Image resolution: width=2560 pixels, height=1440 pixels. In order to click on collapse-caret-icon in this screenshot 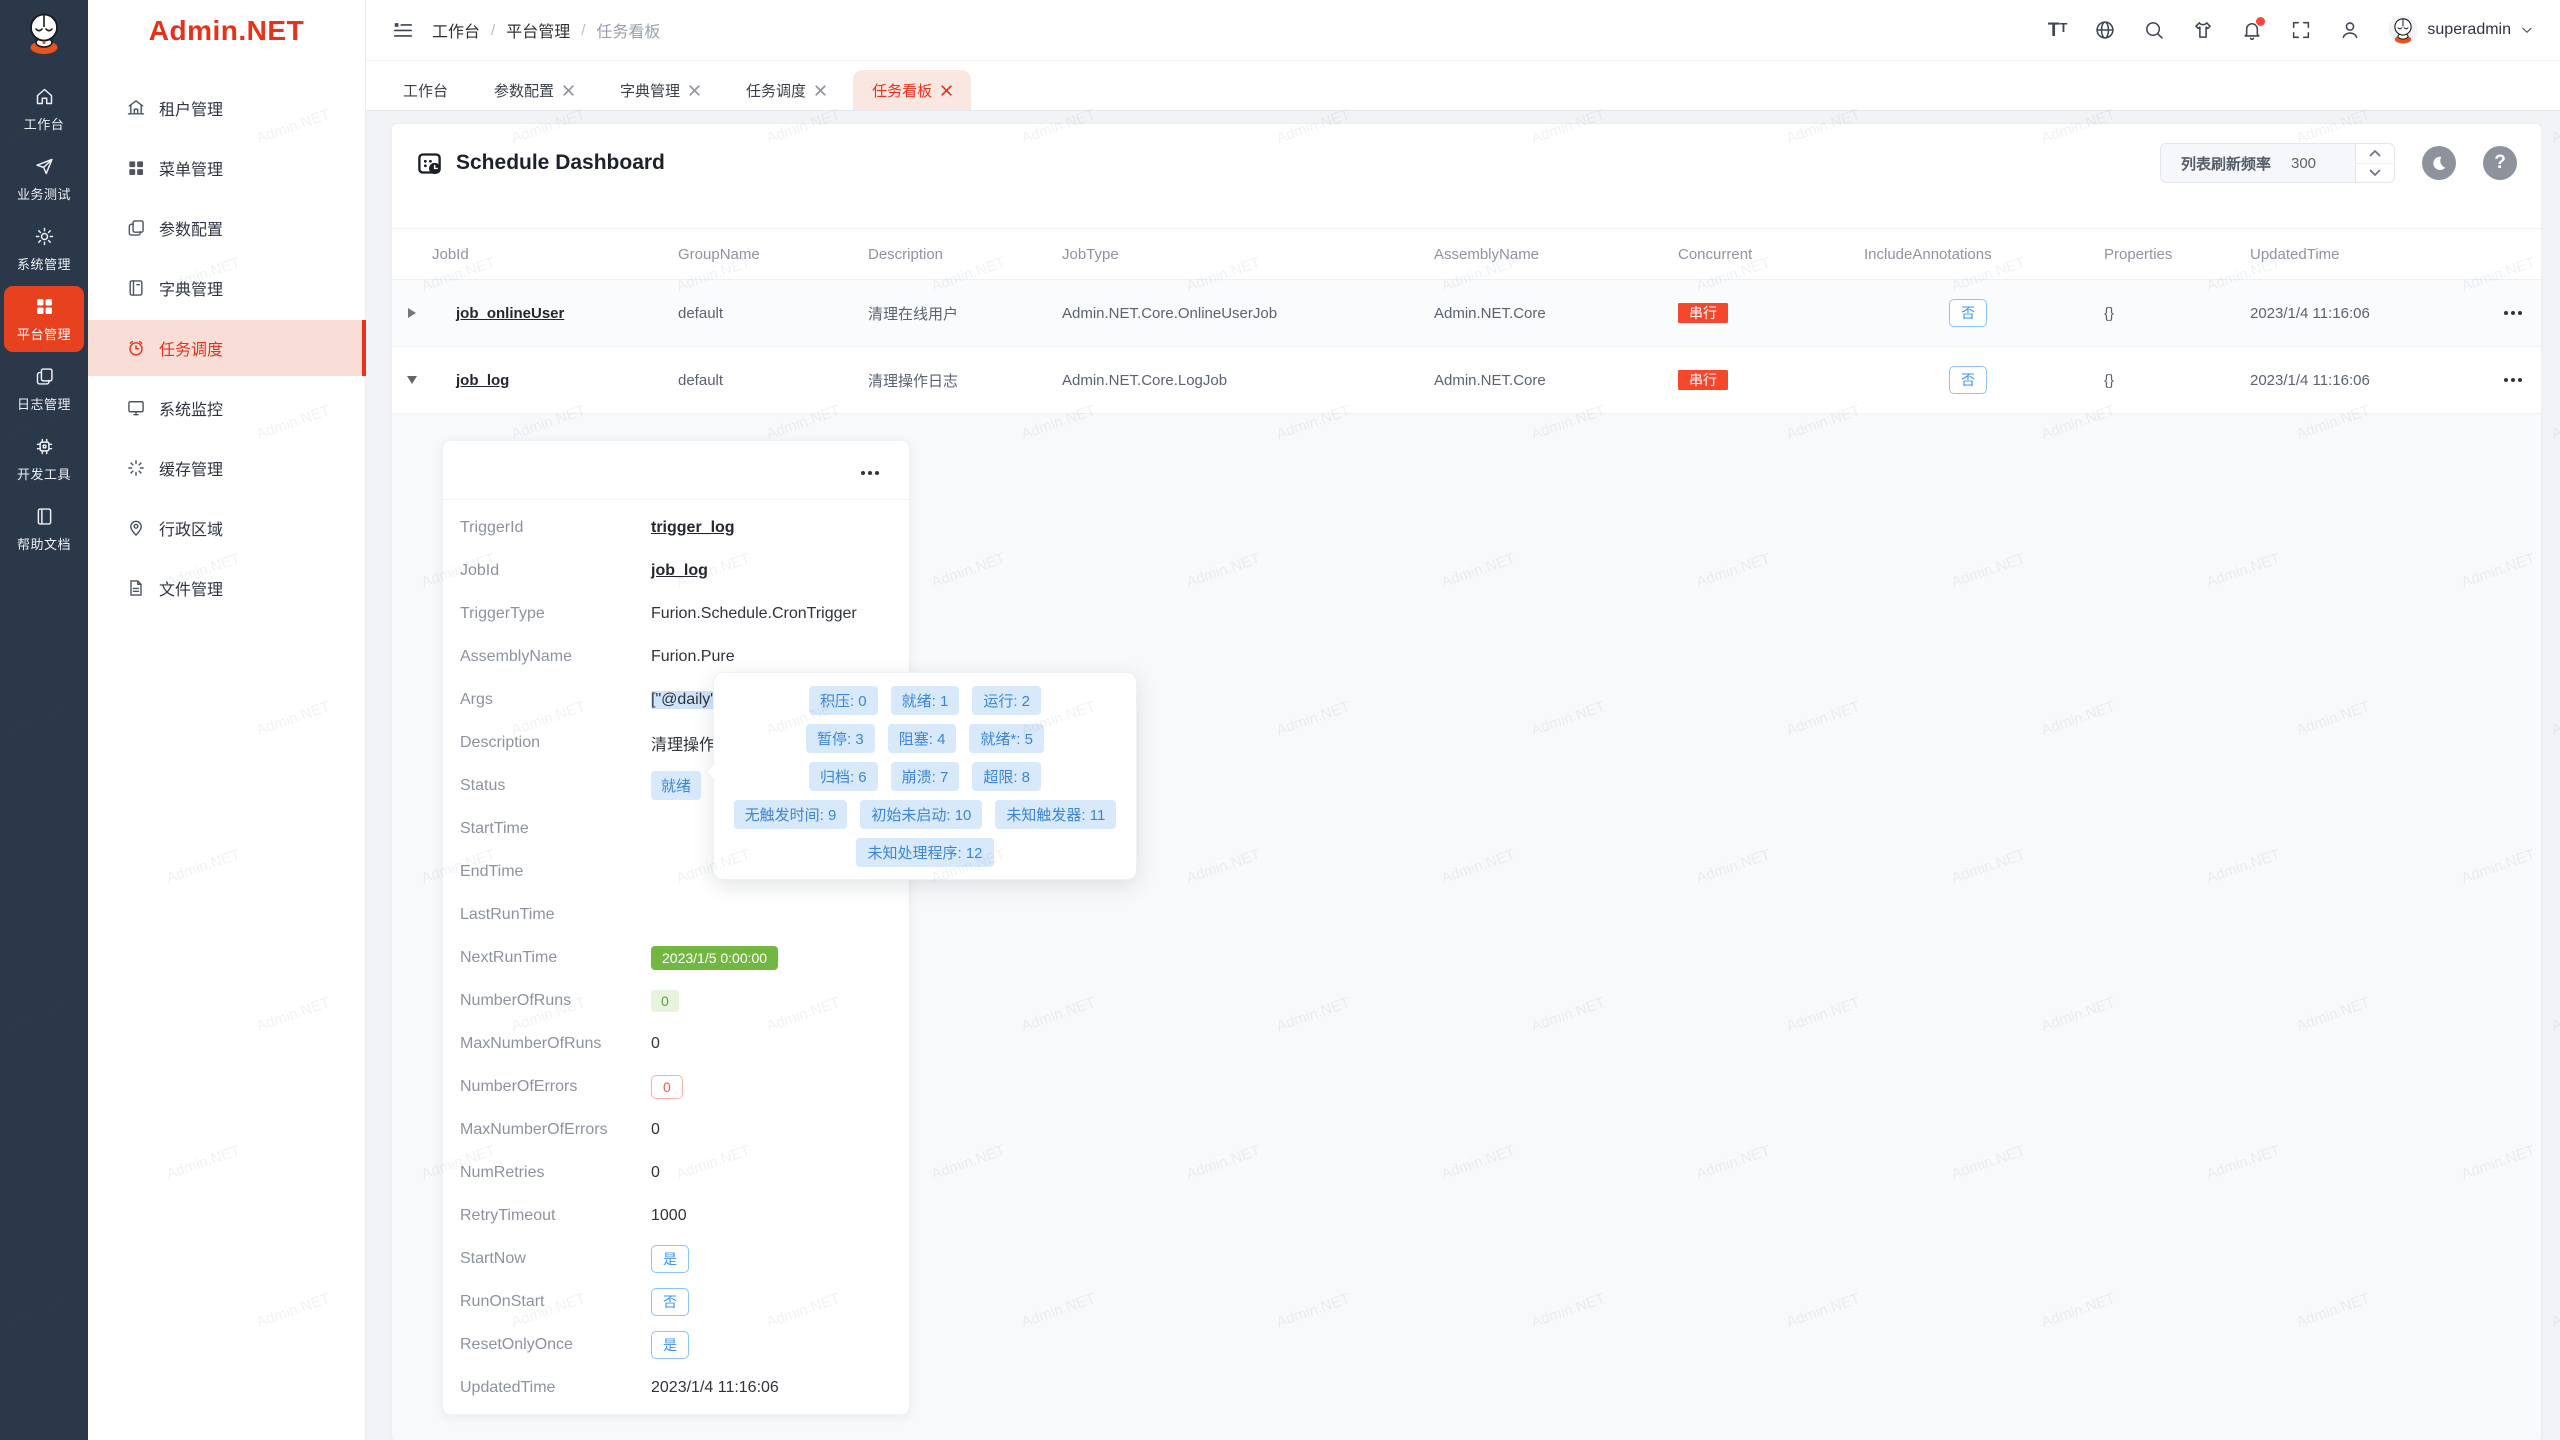, I will do `click(412, 380)`.